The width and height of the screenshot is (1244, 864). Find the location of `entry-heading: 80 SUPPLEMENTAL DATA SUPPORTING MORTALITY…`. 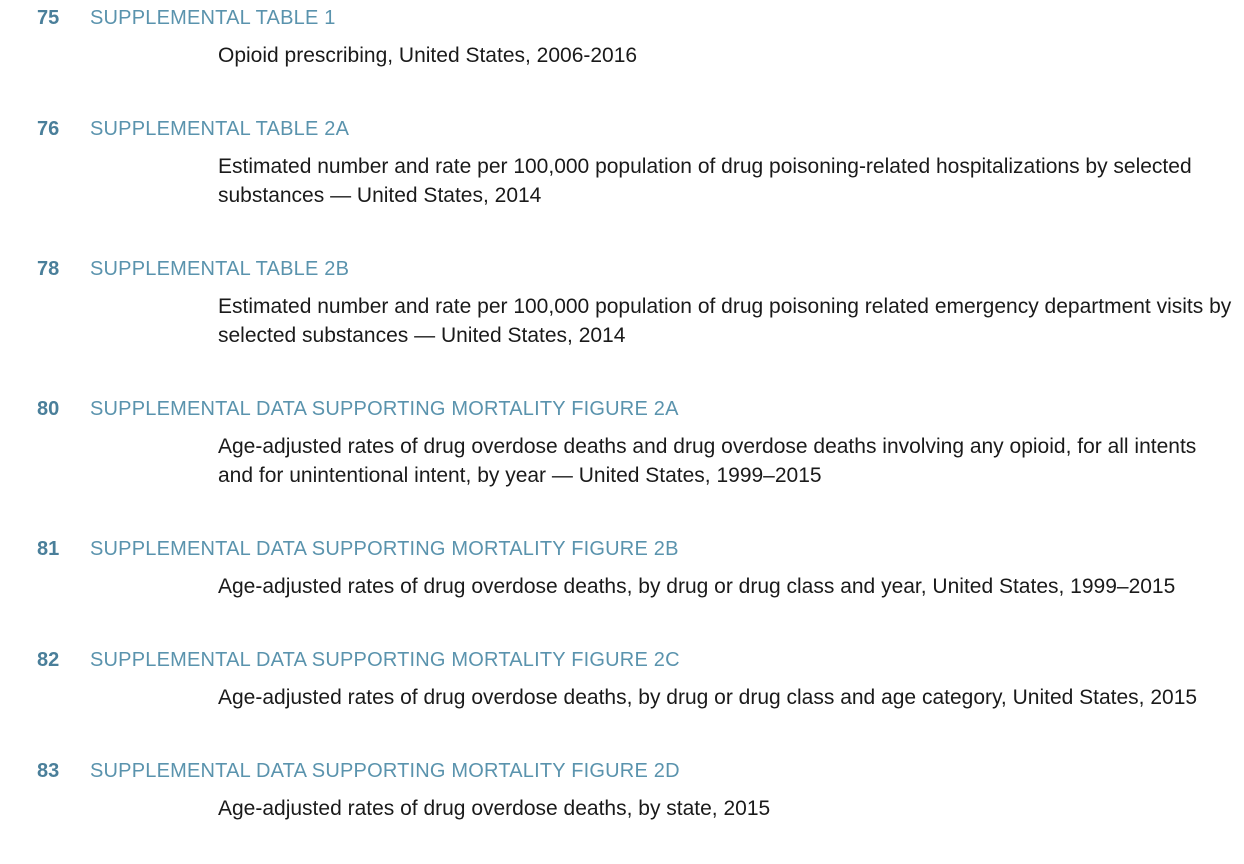

entry-heading: 80 SUPPLEMENTAL DATA SUPPORTING MORTALITY… is located at coordinates (622, 409).